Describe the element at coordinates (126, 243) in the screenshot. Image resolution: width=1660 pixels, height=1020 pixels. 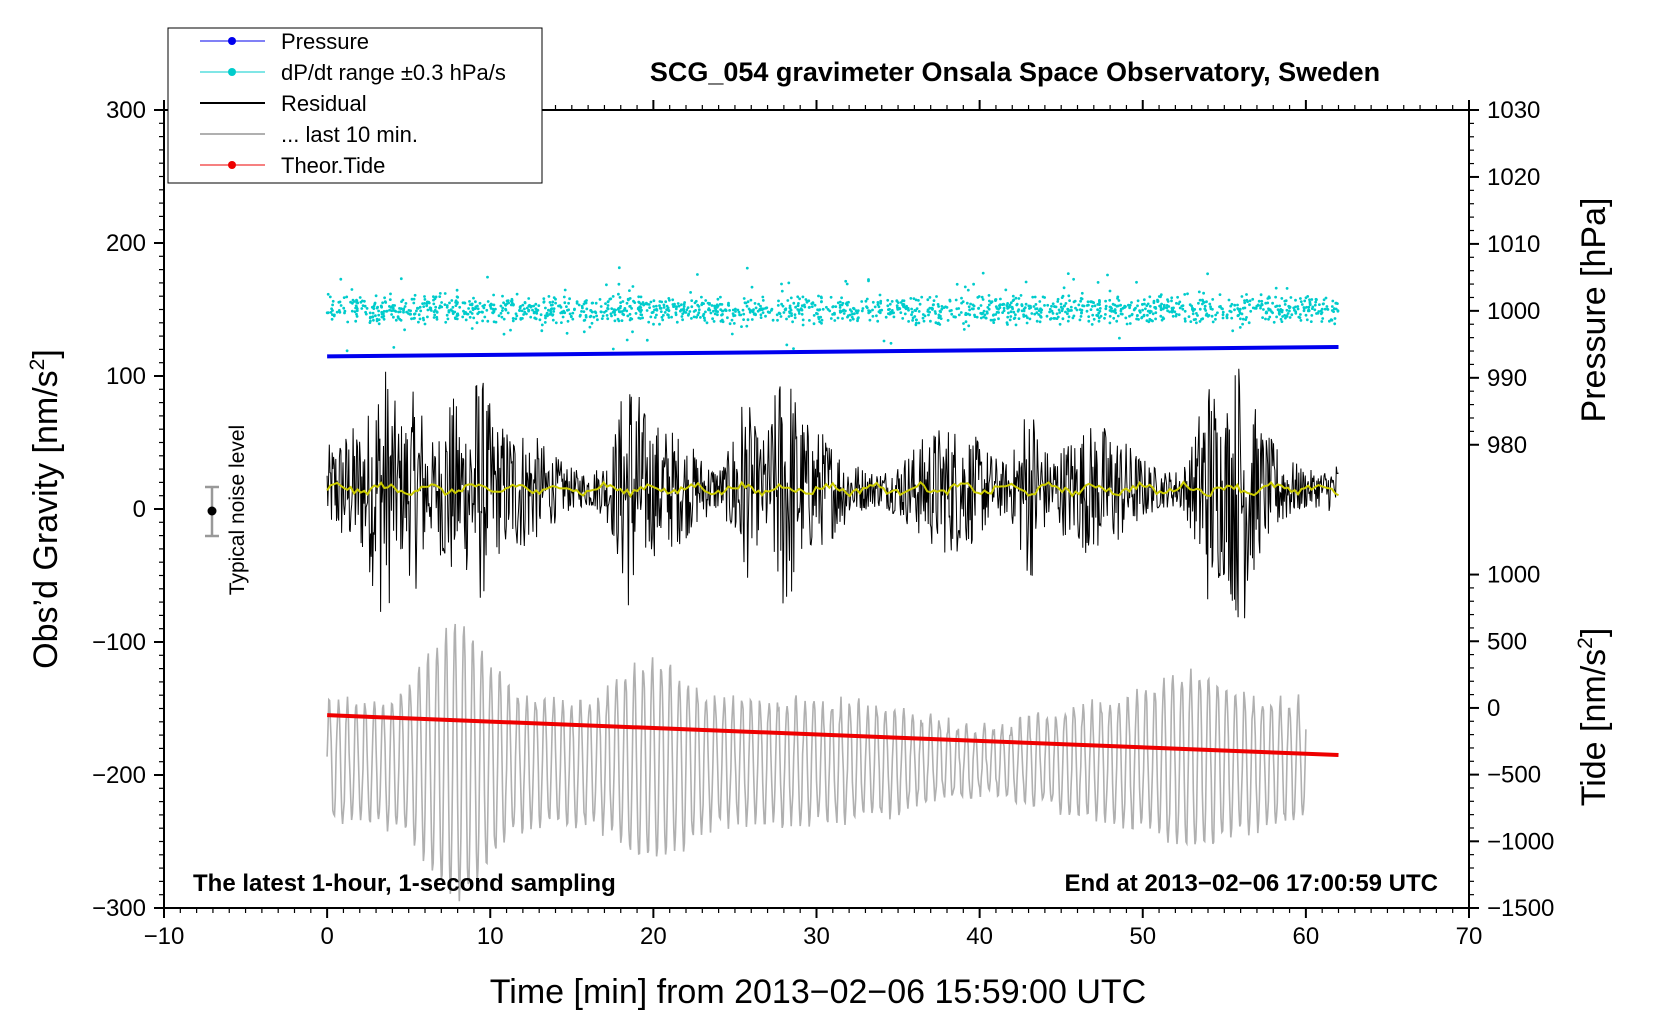
I see `y-tick-label: 200` at that location.